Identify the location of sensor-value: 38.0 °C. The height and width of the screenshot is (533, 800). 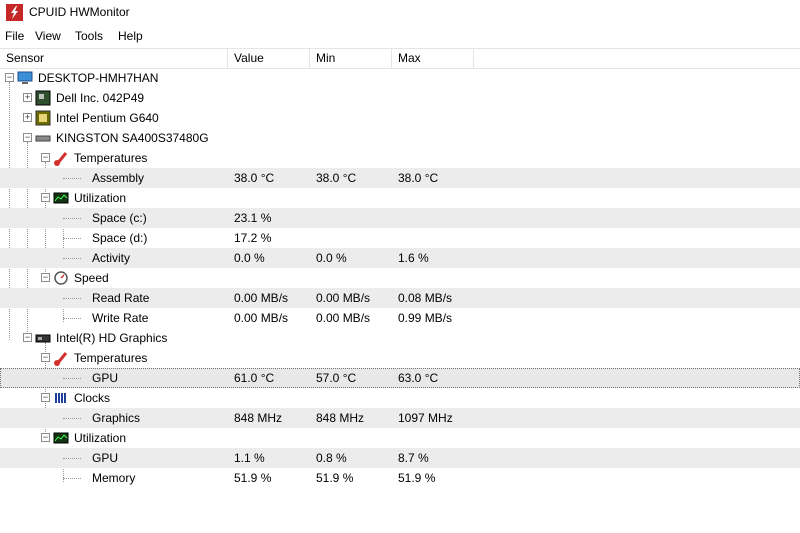
(254, 178).